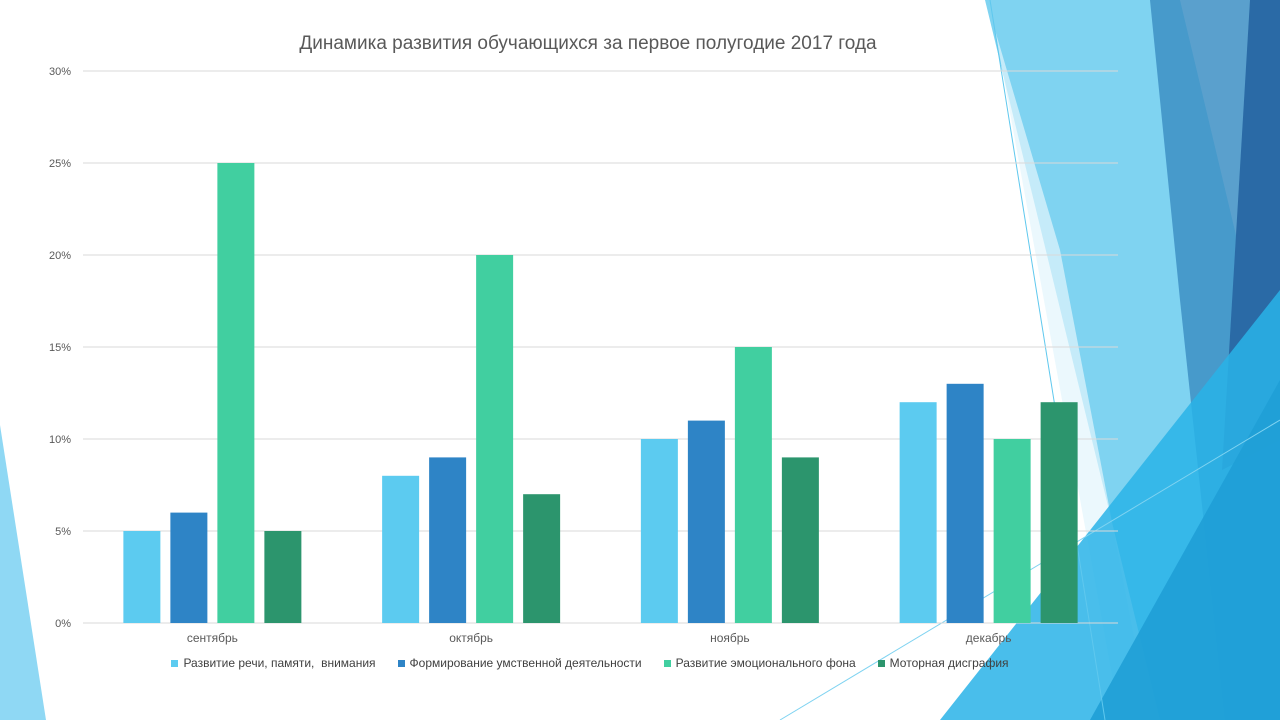  What do you see at coordinates (279, 663) in the screenshot?
I see `legend-label: Развитие речи, памяти, внимания` at bounding box center [279, 663].